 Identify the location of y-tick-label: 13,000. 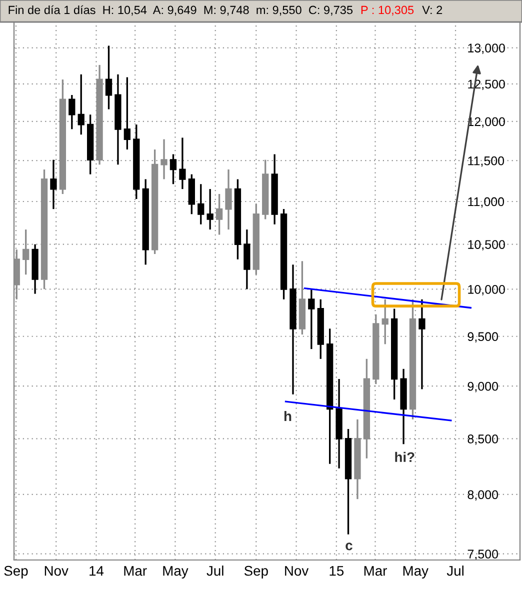
(486, 49).